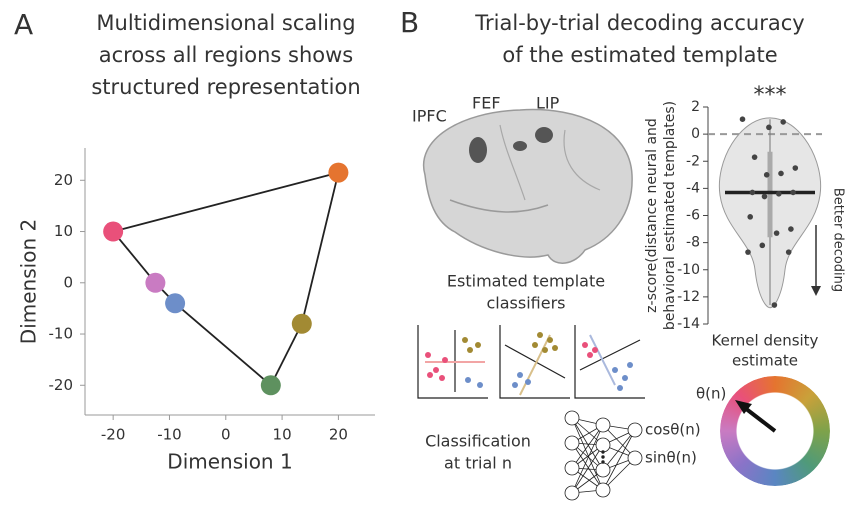 The image size is (856, 507). I want to click on wheel-arrow, so click(756, 416).